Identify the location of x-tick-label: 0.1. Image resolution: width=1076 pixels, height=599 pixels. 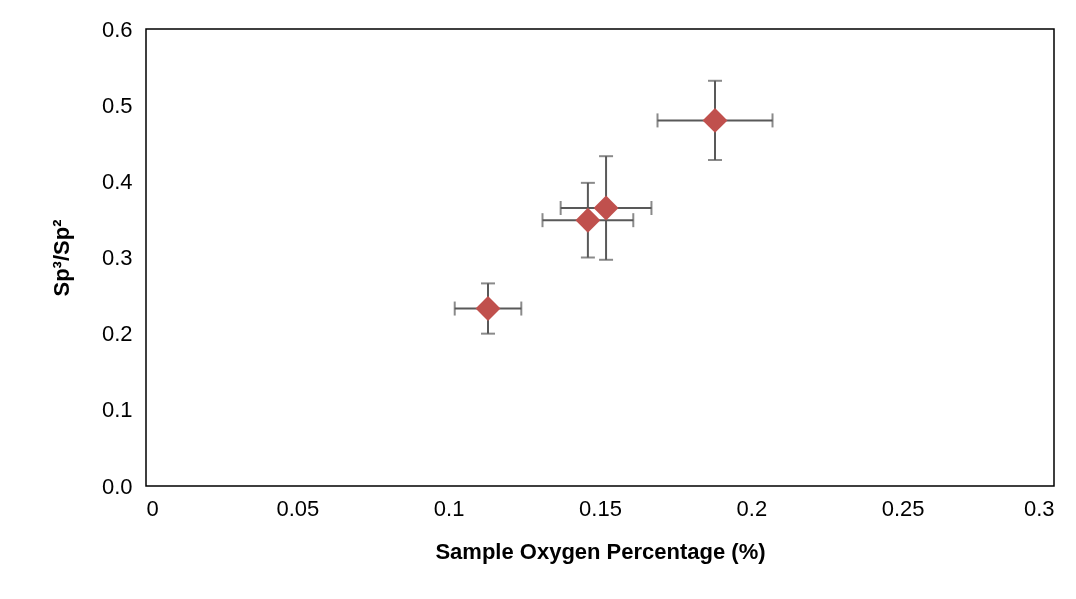
(449, 508).